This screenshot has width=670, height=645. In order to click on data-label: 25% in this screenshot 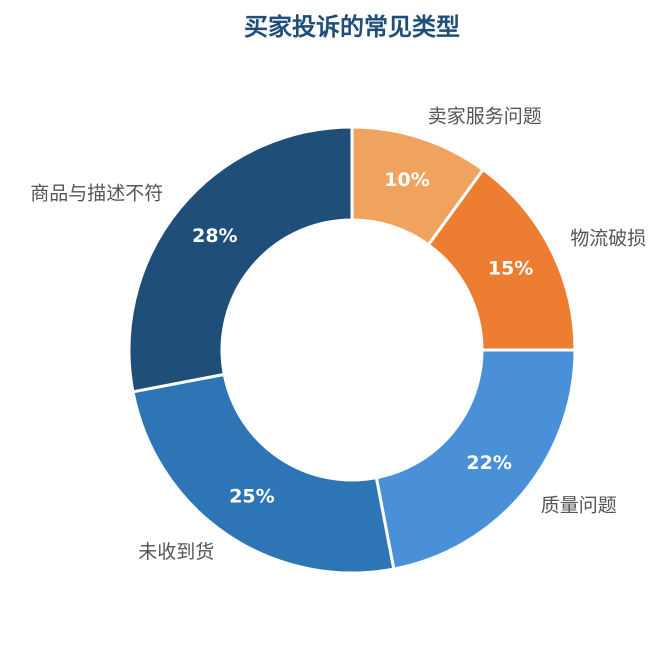, I will do `click(251, 497)`.